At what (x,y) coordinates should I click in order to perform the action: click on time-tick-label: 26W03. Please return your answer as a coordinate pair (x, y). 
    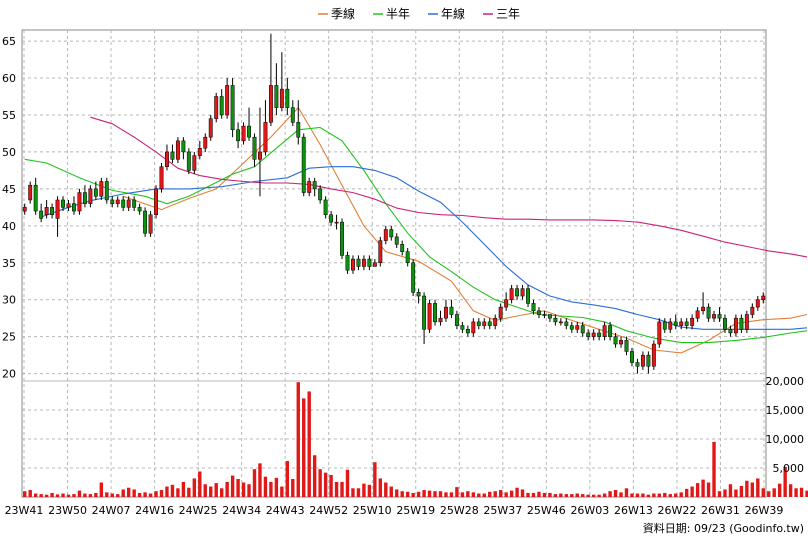
    Looking at the image, I should click on (589, 510).